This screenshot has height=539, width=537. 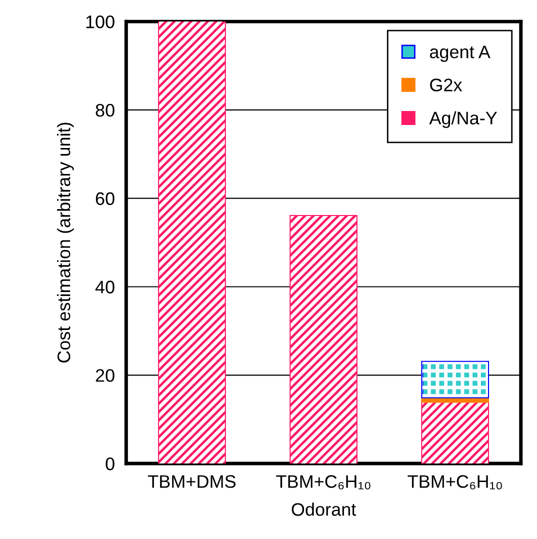 I want to click on y-tick-label: 60, so click(x=105, y=199).